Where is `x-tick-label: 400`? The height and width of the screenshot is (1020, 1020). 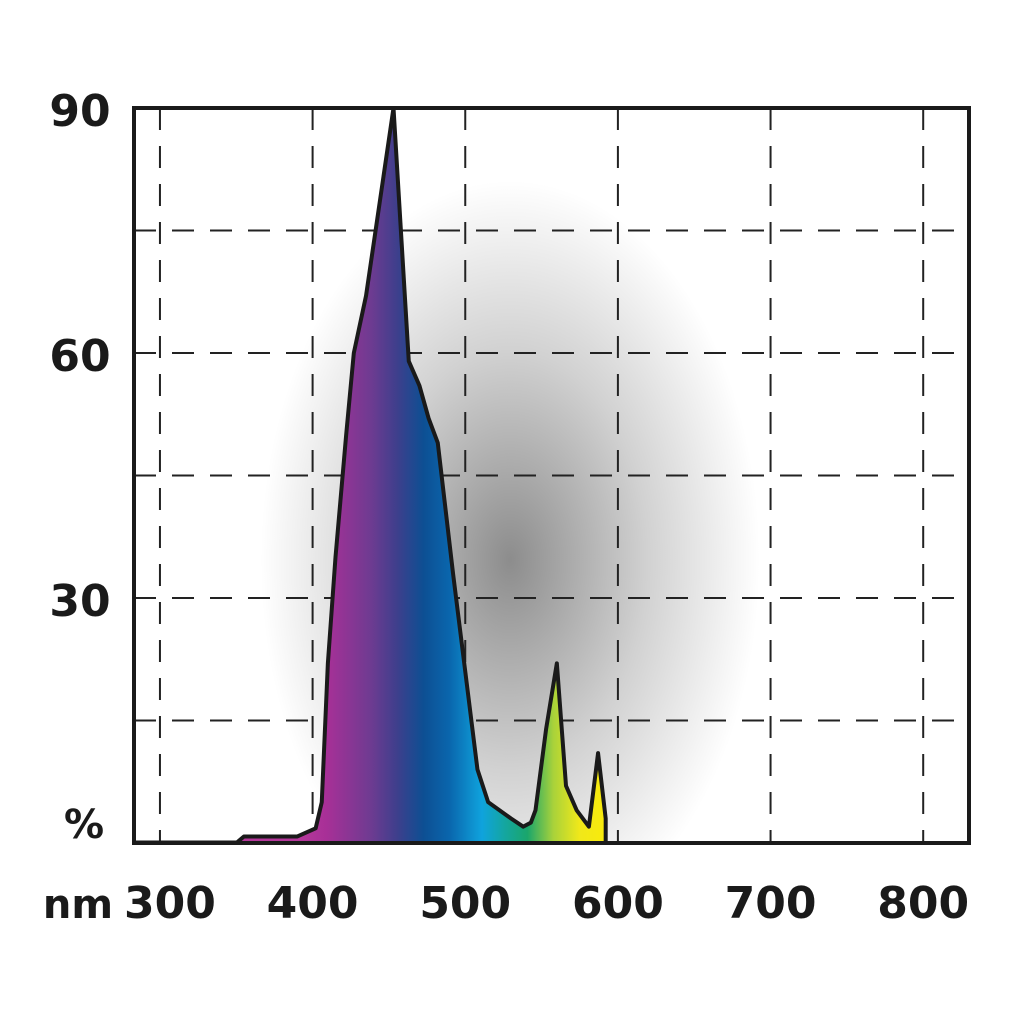
x-tick-label: 400 is located at coordinates (313, 903).